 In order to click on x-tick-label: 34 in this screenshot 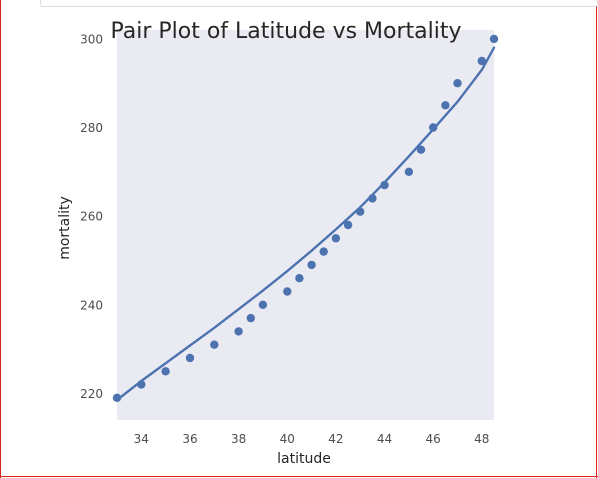, I will do `click(141, 439)`.